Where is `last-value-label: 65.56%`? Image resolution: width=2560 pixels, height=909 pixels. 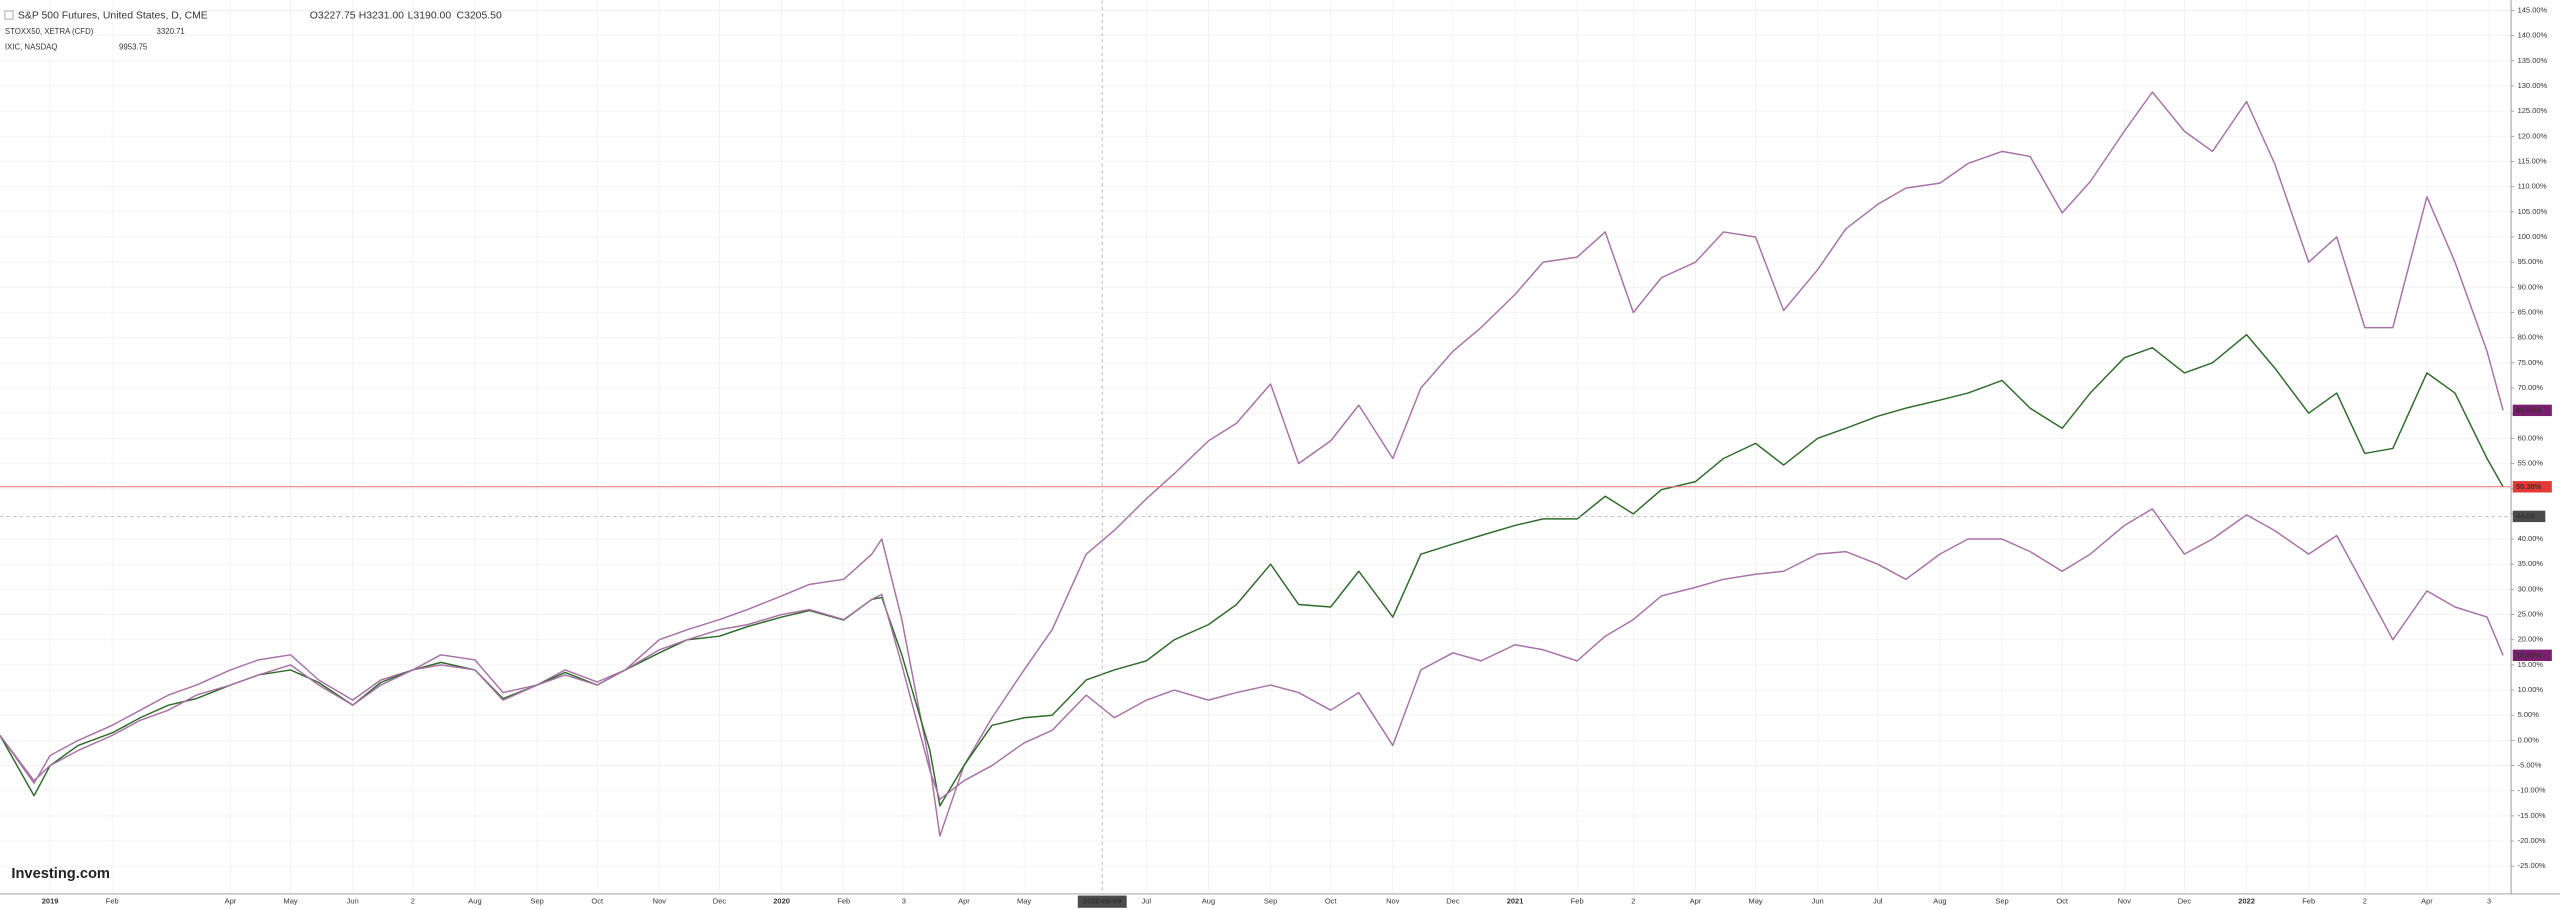
last-value-label: 65.56% is located at coordinates (2529, 409).